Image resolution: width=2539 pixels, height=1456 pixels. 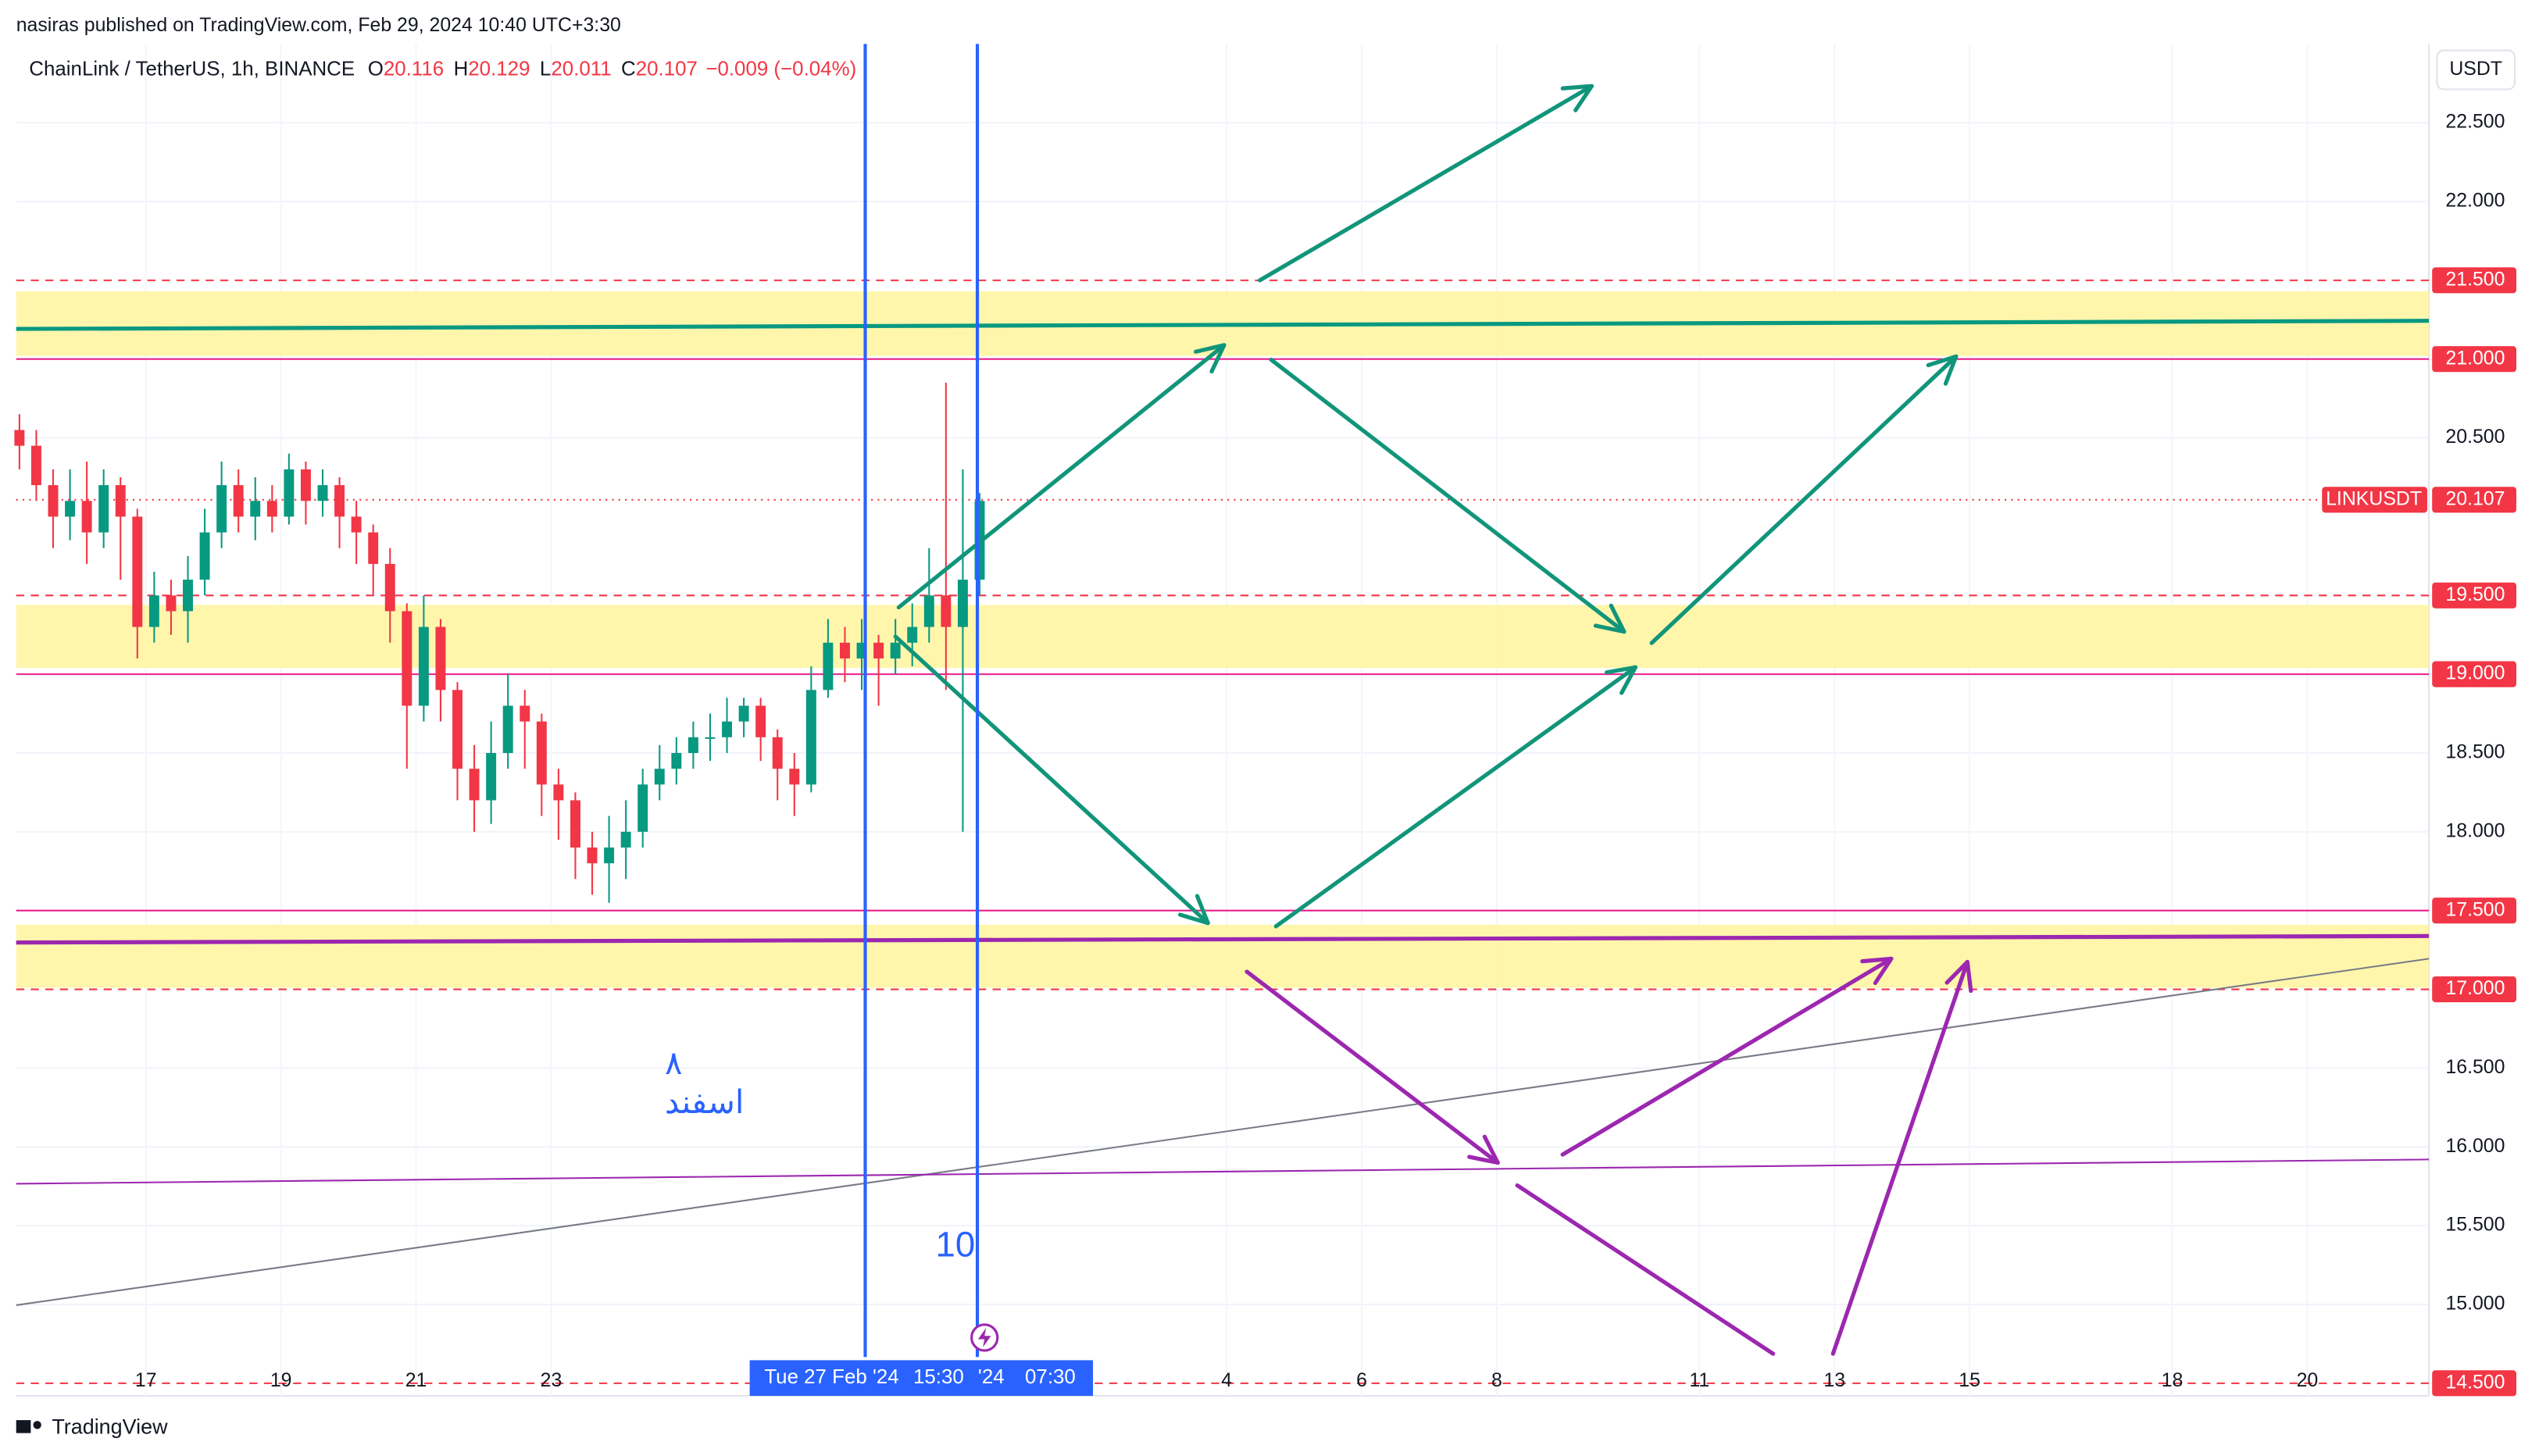 I want to click on price-level-label: 17.000, so click(x=2475, y=988).